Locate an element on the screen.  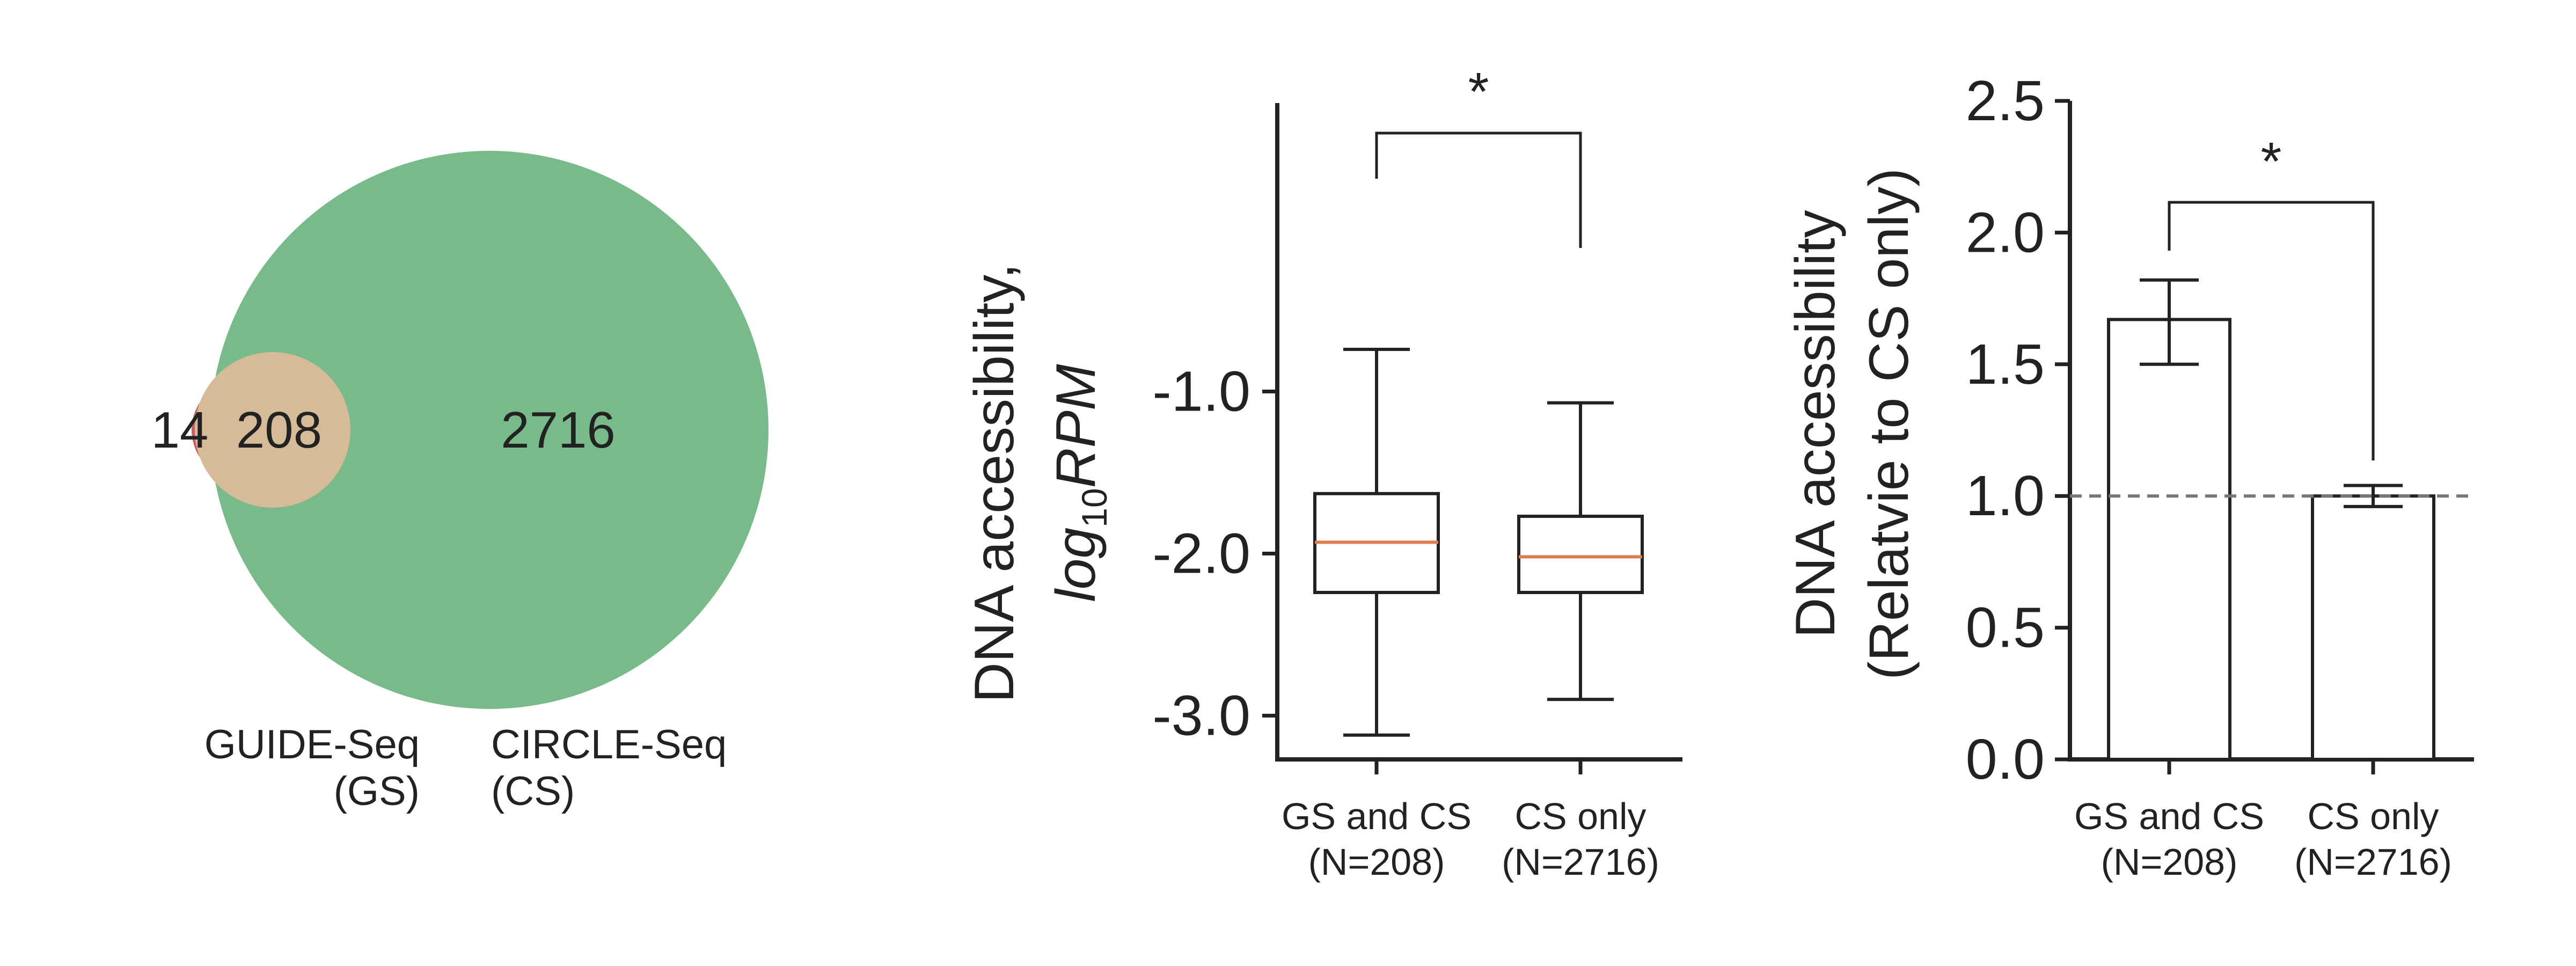
boxplot-category-label: CS only is located at coordinates (1580, 816).